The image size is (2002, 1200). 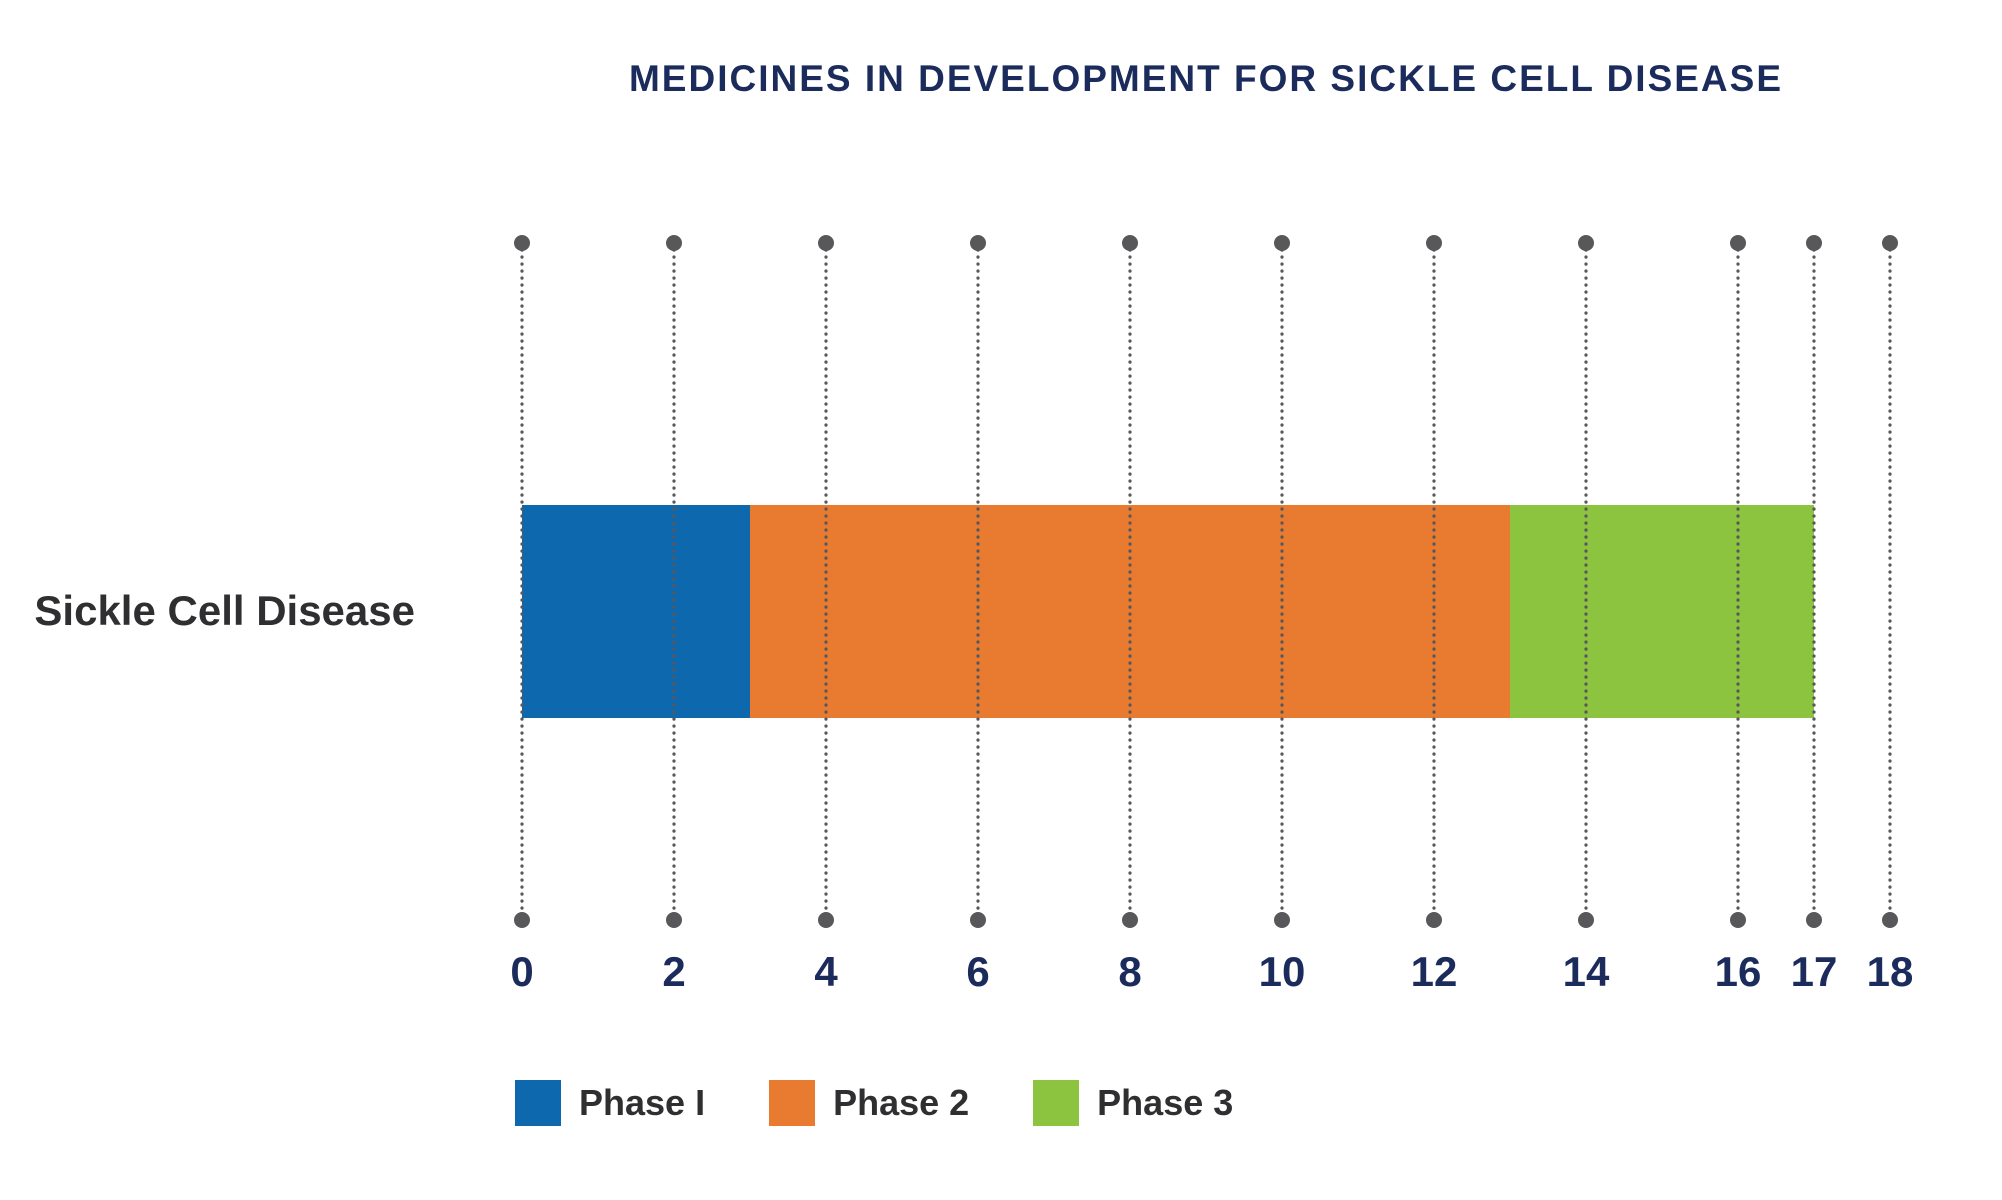 What do you see at coordinates (636, 611) in the screenshot?
I see `bar-segment-phase-i` at bounding box center [636, 611].